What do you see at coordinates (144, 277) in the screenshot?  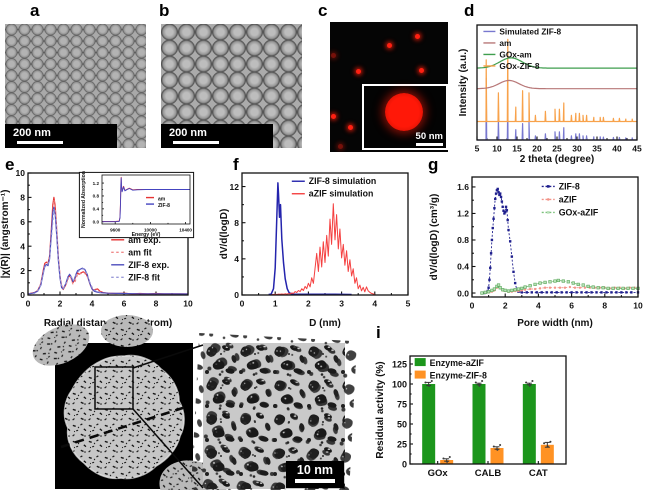 I see `svg-text: ZIF-8 fit` at bounding box center [144, 277].